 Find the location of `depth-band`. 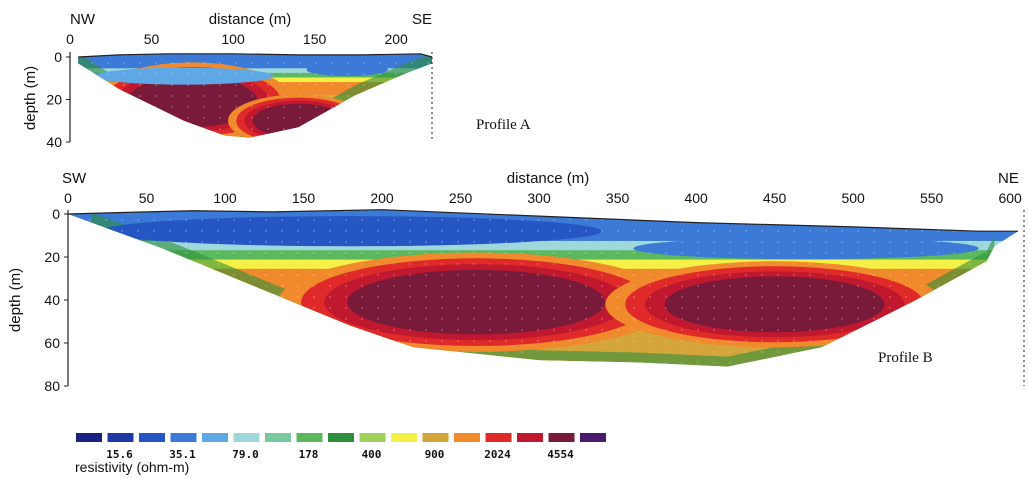

depth-band is located at coordinates (543, 246).